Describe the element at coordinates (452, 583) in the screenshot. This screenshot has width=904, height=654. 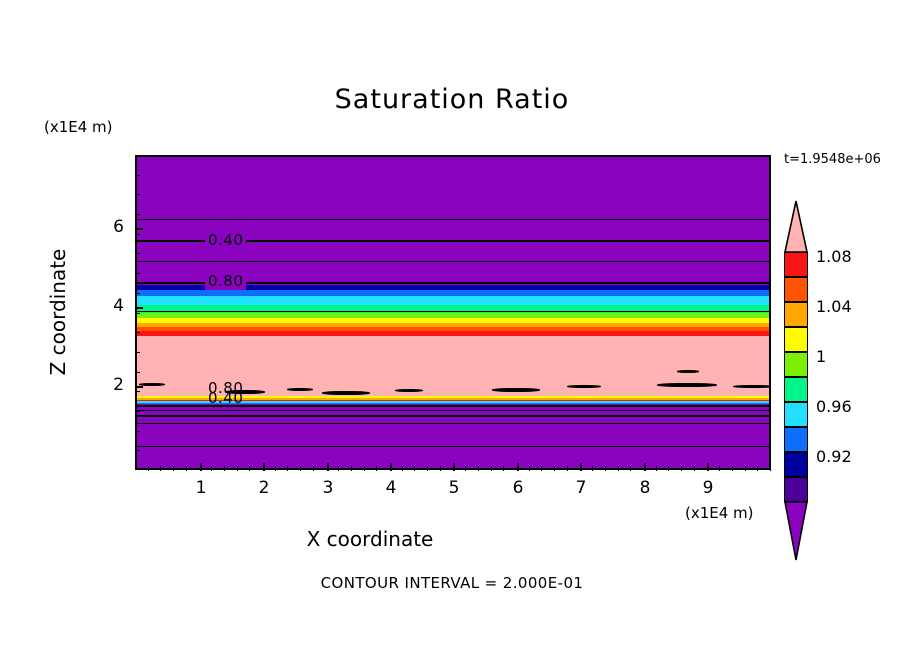
I see `contour-interval-note: CONTOUR INTERVAL = 2.000E-01` at that location.